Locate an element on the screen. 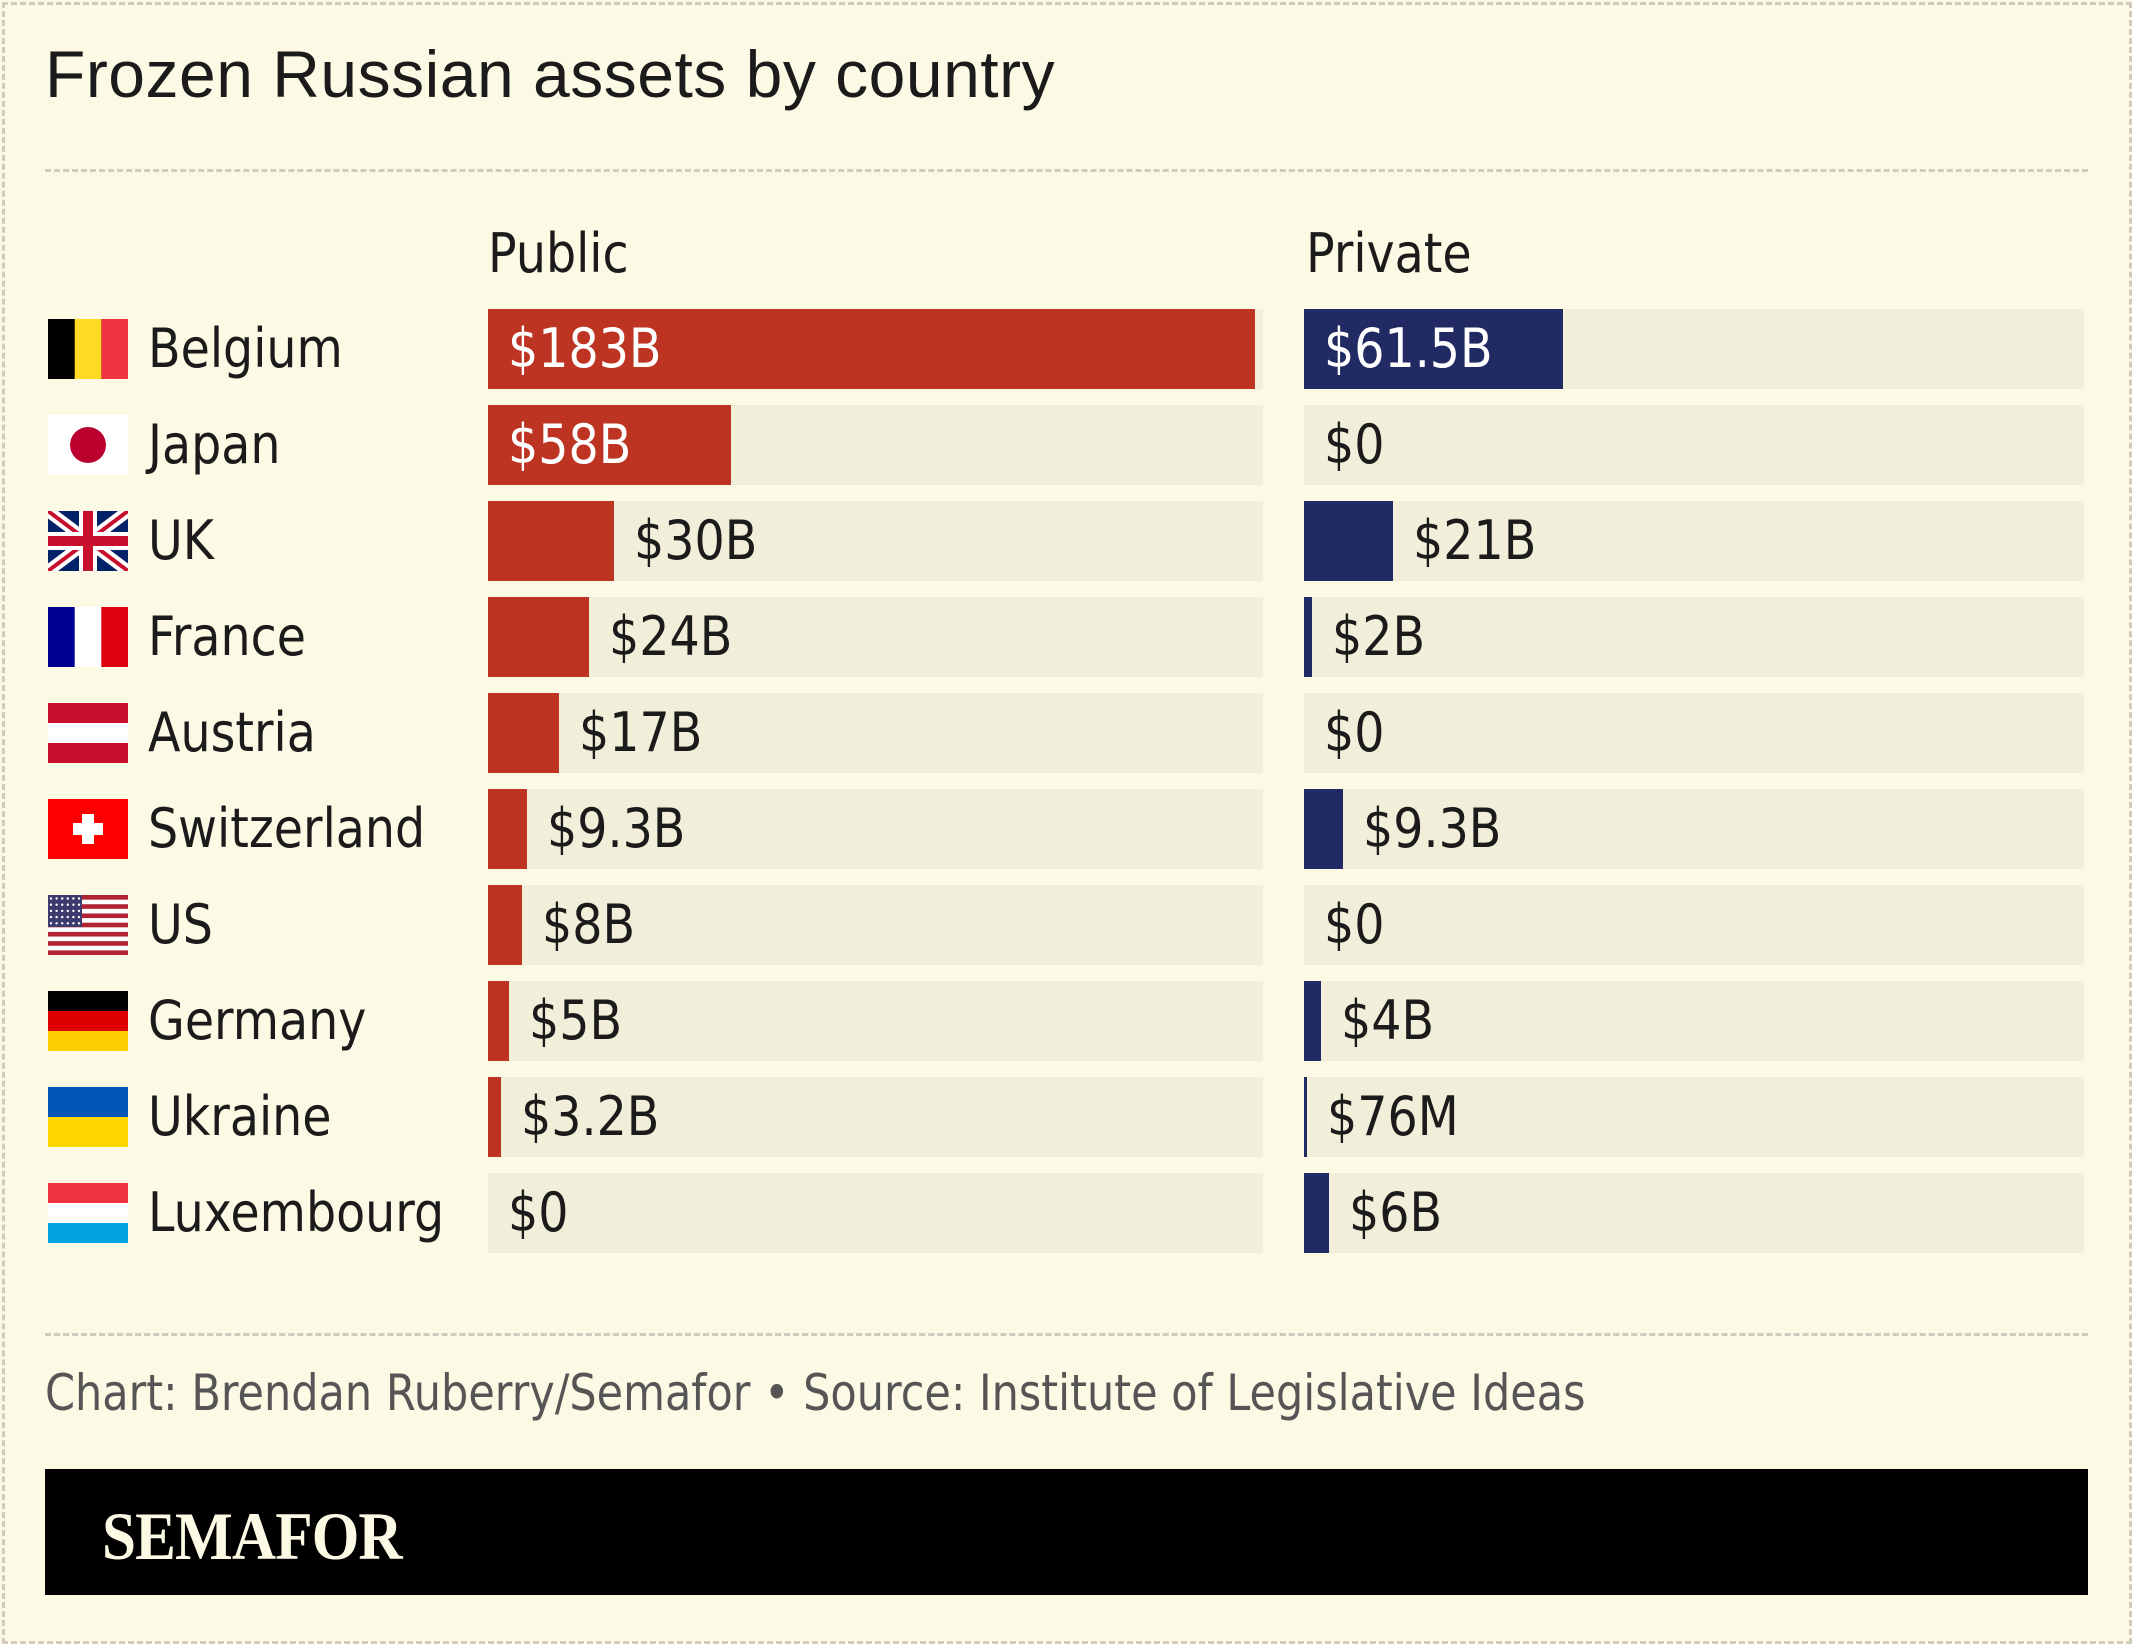  public-value-label: $0 is located at coordinates (538, 1212).